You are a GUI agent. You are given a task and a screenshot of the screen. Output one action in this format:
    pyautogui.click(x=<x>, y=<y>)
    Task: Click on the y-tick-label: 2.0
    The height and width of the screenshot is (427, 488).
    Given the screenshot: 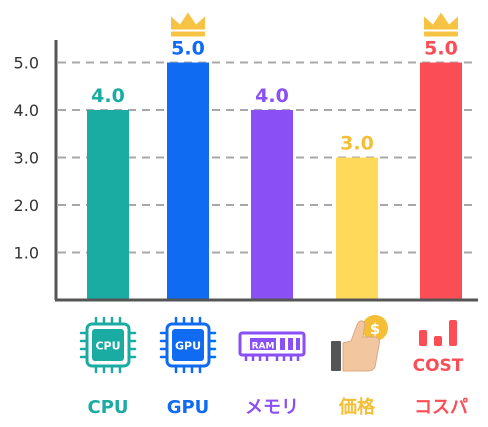 What is the action you would take?
    pyautogui.click(x=26, y=205)
    